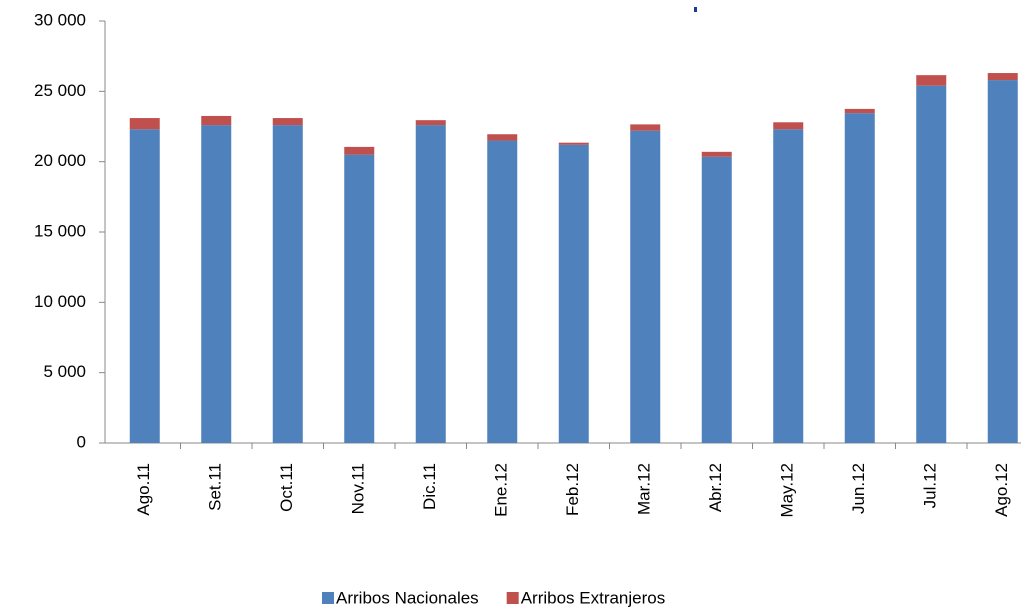 Image resolution: width=1021 pixels, height=610 pixels. What do you see at coordinates (358, 488) in the screenshot?
I see `x-tick-label: Nov.11` at bounding box center [358, 488].